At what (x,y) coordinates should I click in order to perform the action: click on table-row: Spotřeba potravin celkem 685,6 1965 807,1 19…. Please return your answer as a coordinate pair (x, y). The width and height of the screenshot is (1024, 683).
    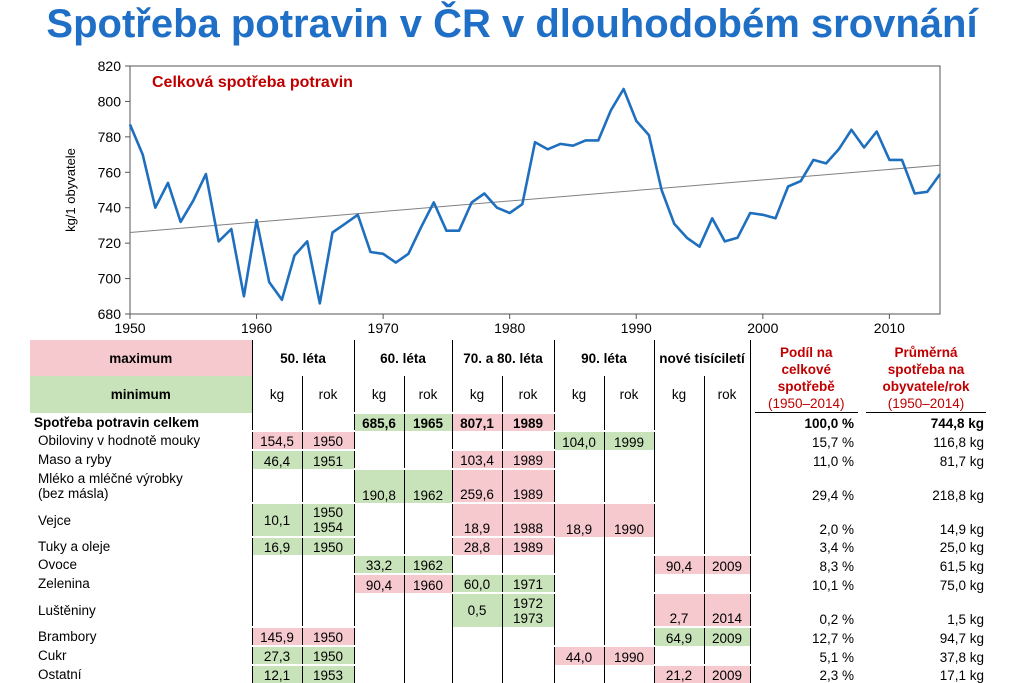
    Looking at the image, I should click on (510, 421).